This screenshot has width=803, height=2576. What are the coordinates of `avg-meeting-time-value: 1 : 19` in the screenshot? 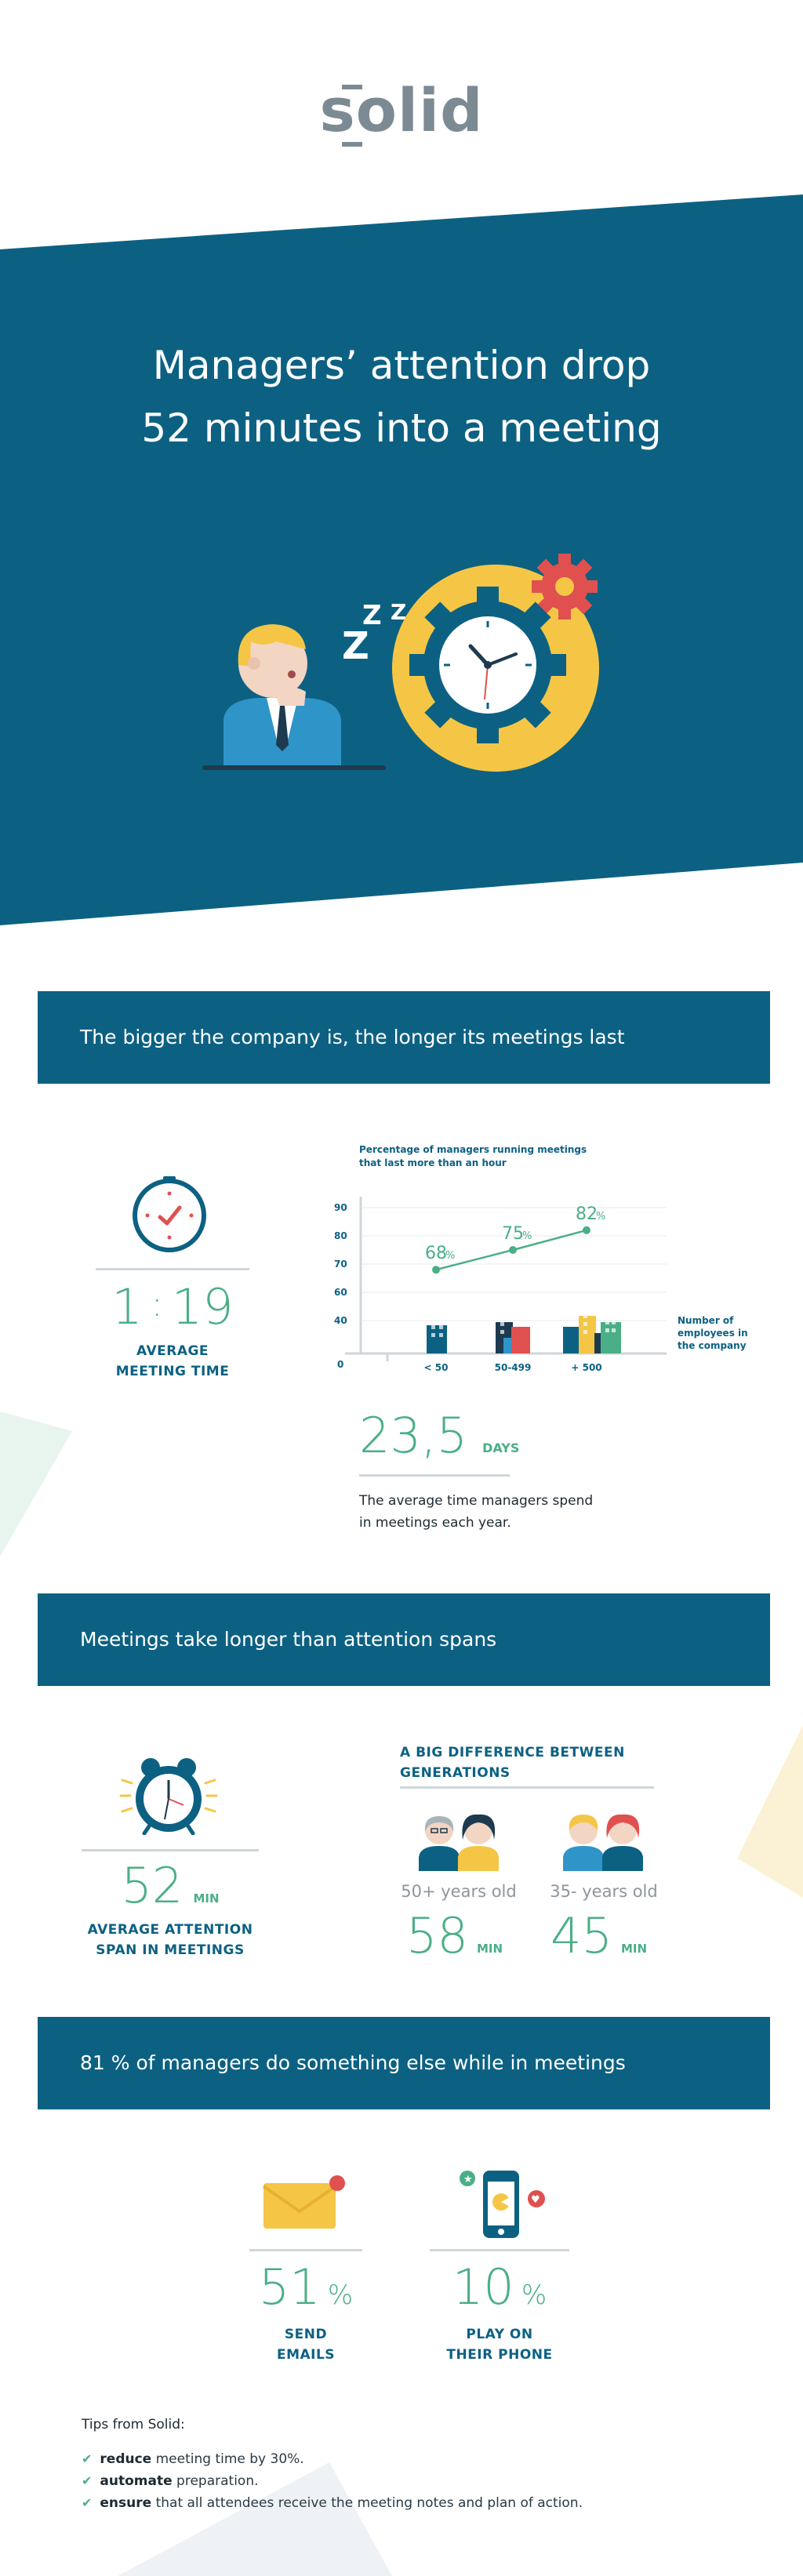 It's located at (172, 1306).